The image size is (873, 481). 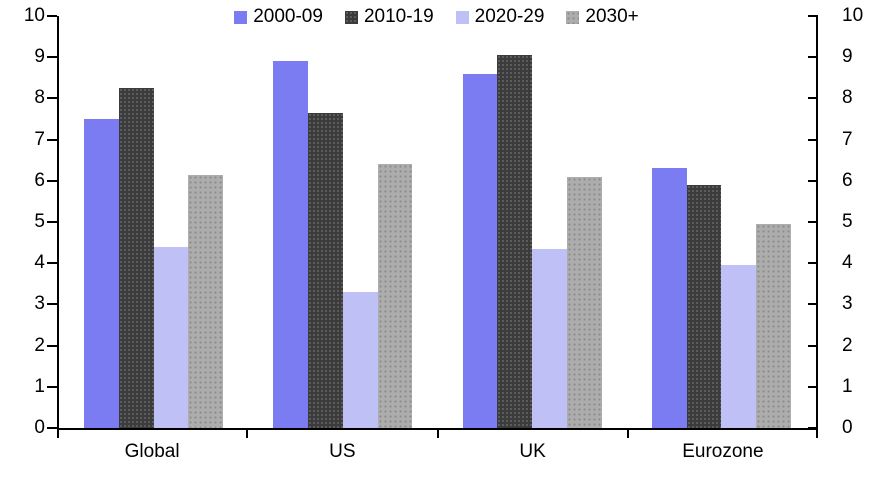 I want to click on y-tick-label-right: 9, so click(x=847, y=56).